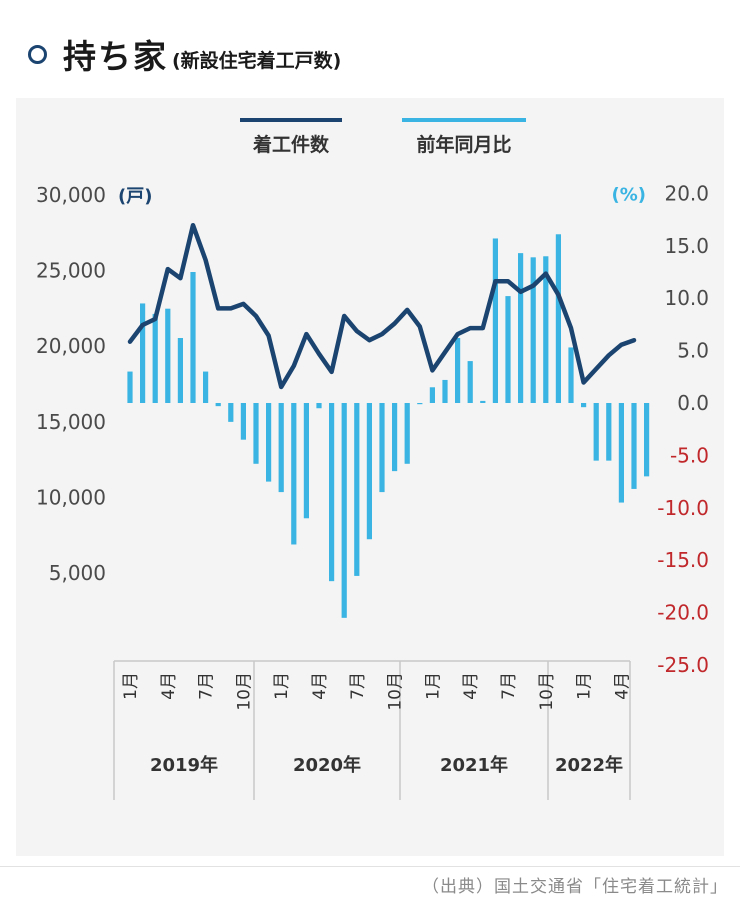 This screenshot has height=907, width=740. Describe the element at coordinates (71, 346) in the screenshot. I see `y-left-tick-label: 20,000` at that location.